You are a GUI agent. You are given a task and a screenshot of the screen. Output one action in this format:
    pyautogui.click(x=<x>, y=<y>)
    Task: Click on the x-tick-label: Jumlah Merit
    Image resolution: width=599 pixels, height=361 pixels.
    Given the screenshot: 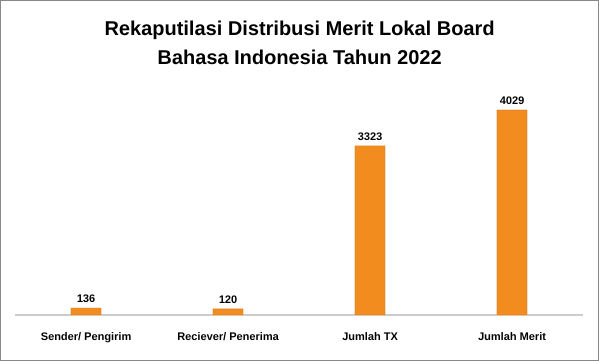 What is the action you would take?
    pyautogui.click(x=512, y=337)
    